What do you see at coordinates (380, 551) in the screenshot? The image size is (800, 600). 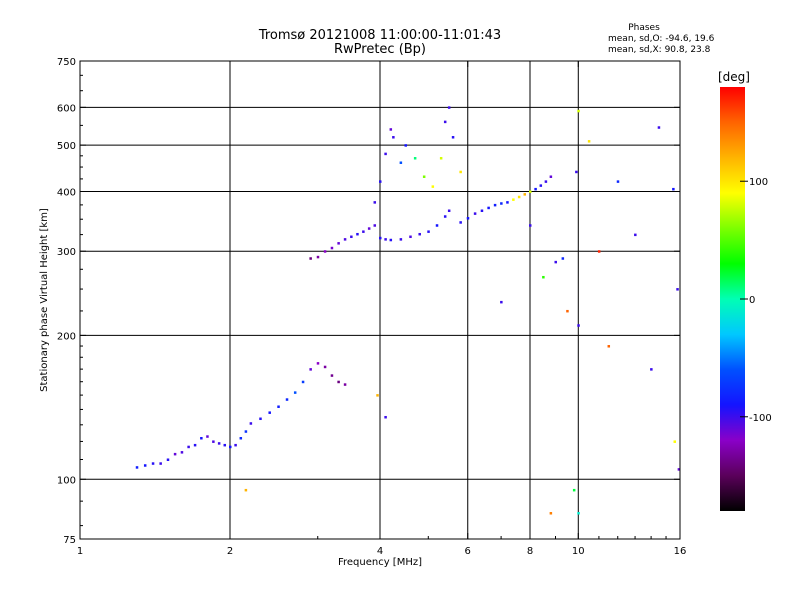 I see `x-tick-label: 4` at bounding box center [380, 551].